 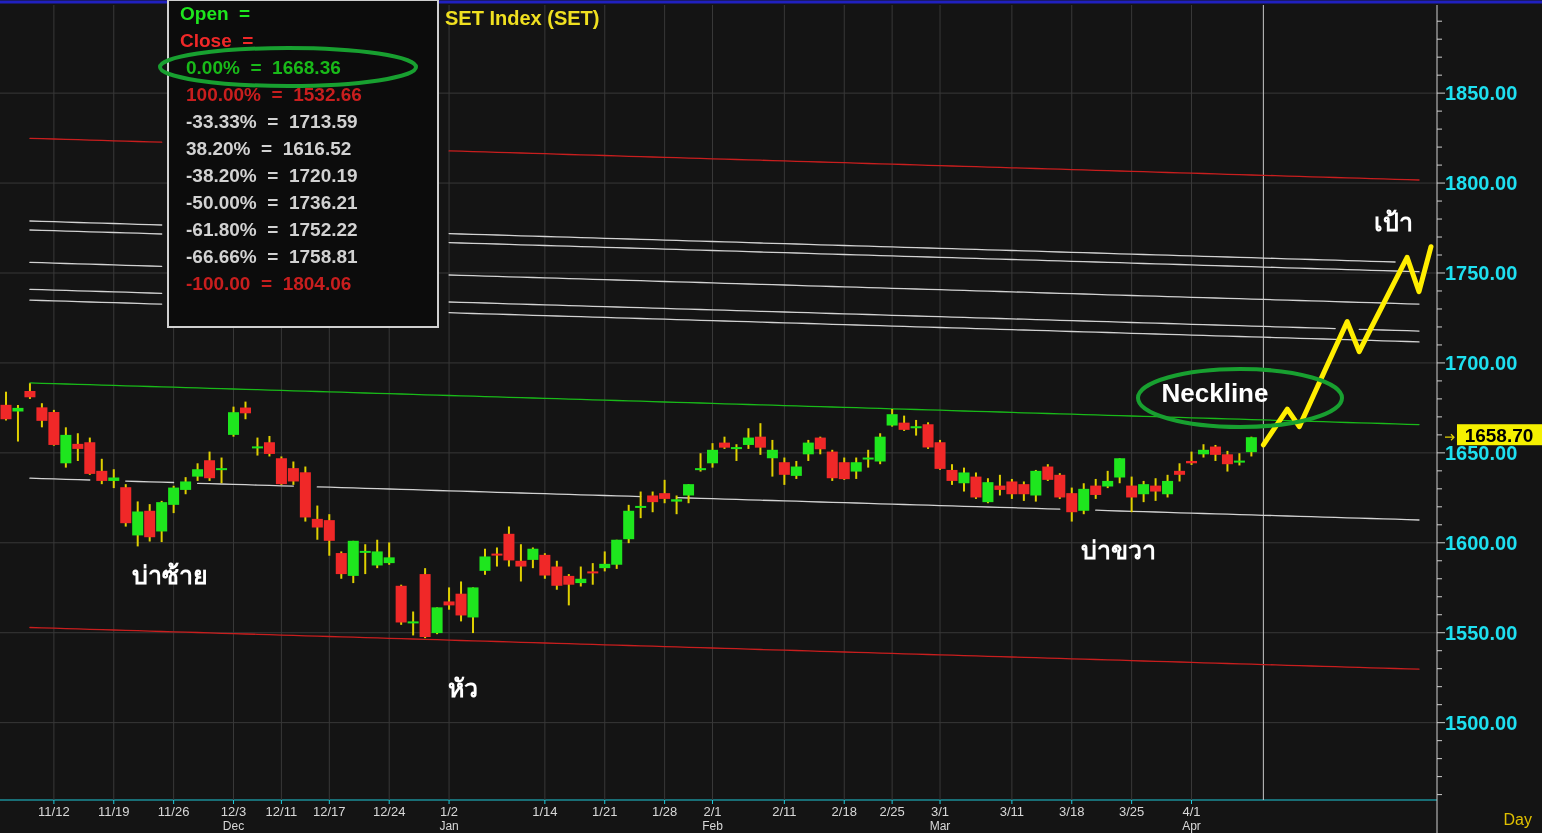 What do you see at coordinates (1481, 632) in the screenshot?
I see `y-tick-label: 1550.00` at bounding box center [1481, 632].